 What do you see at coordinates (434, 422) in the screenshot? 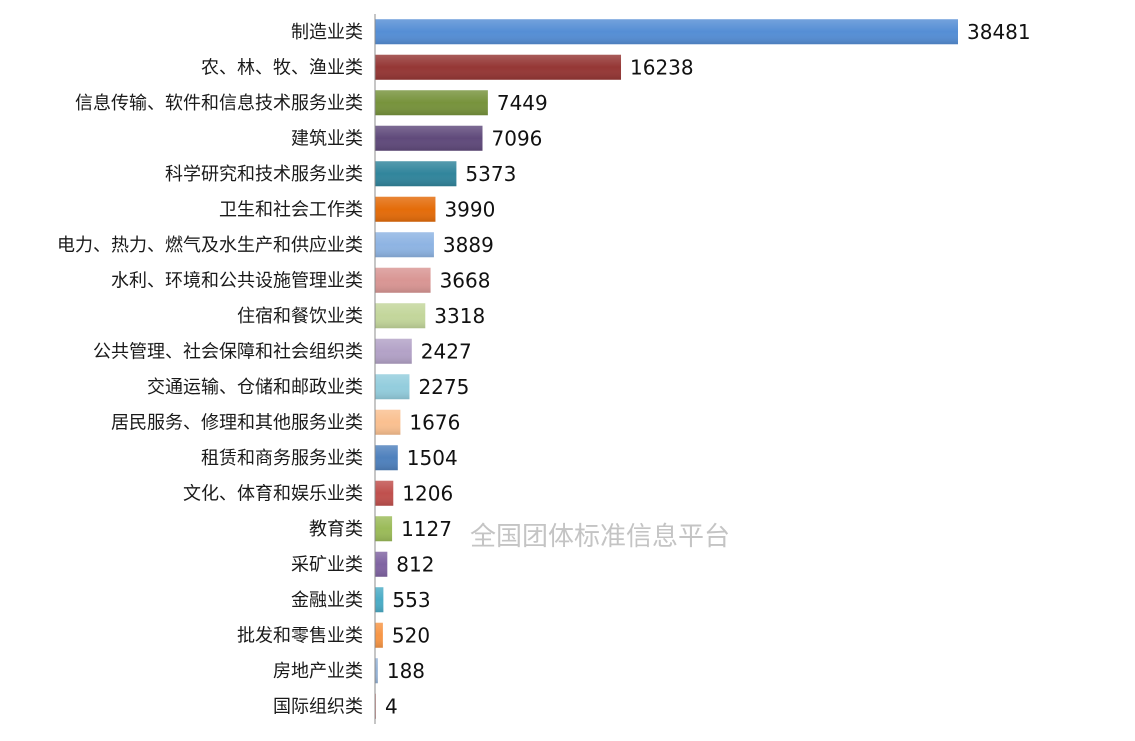
I see `value-label: 1676` at bounding box center [434, 422].